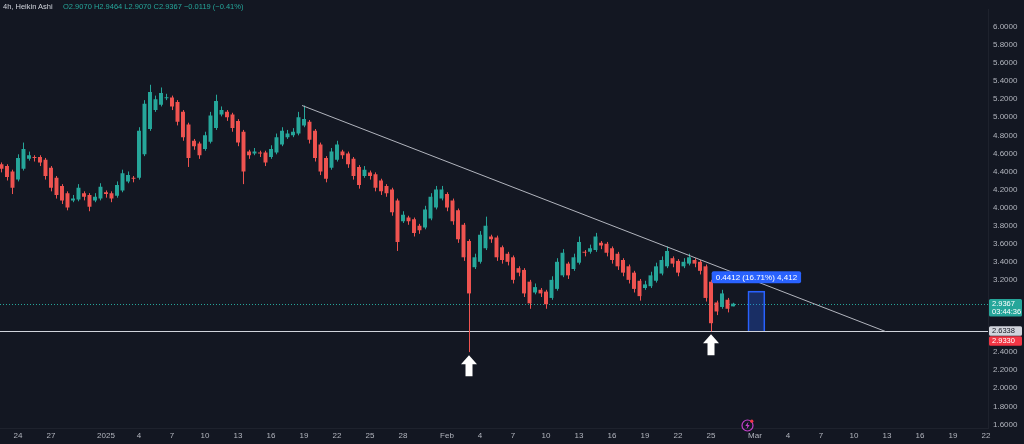 The image size is (1024, 444). I want to click on y-tick-label: 5.2000, so click(1006, 99).